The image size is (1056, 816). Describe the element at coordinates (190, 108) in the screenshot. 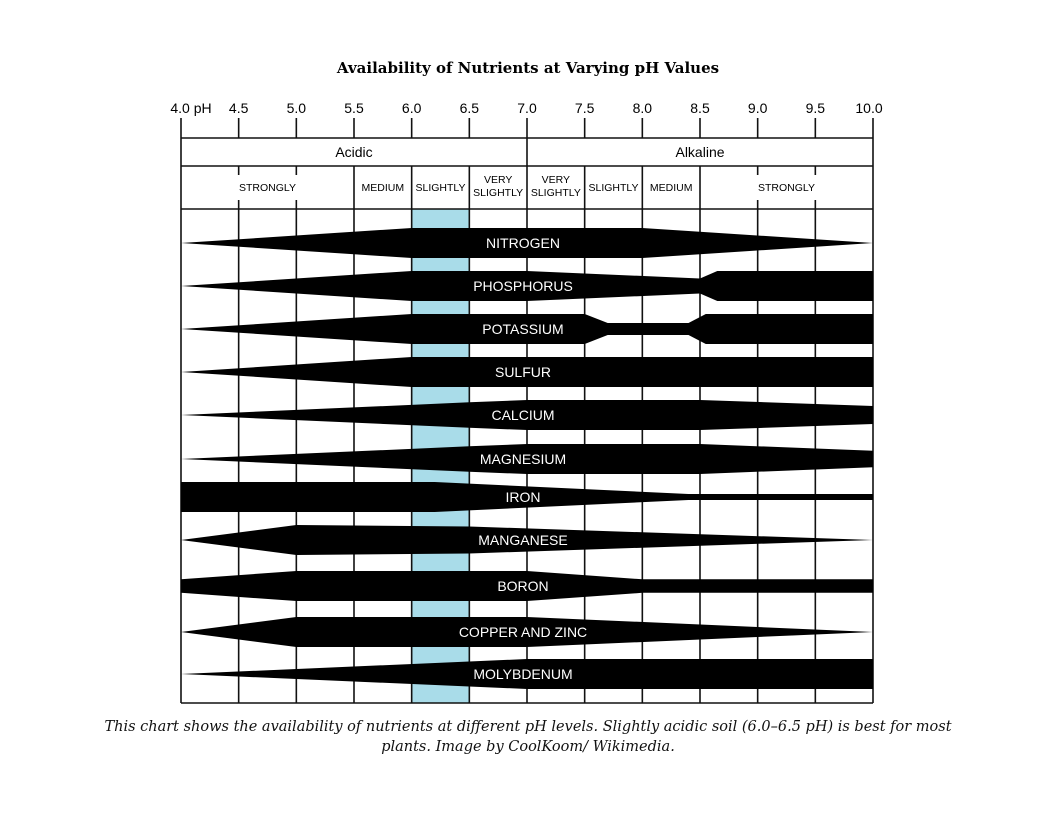

I see `x-tick-label: 4.0 pH` at that location.